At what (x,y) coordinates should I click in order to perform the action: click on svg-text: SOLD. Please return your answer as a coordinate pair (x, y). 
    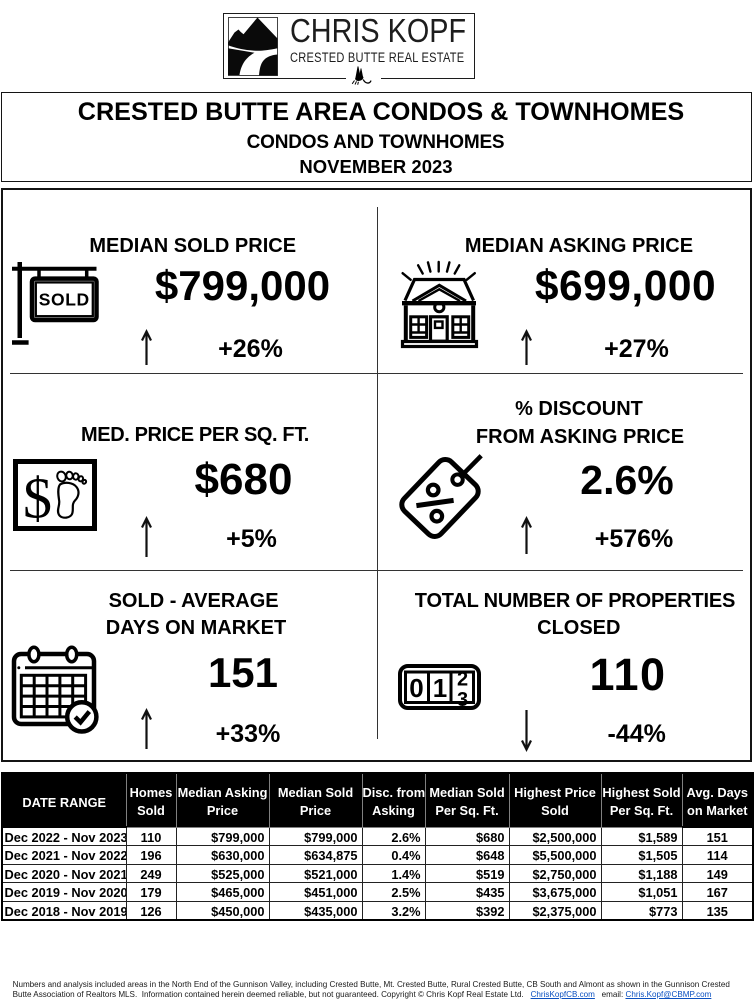
    Looking at the image, I should click on (64, 299).